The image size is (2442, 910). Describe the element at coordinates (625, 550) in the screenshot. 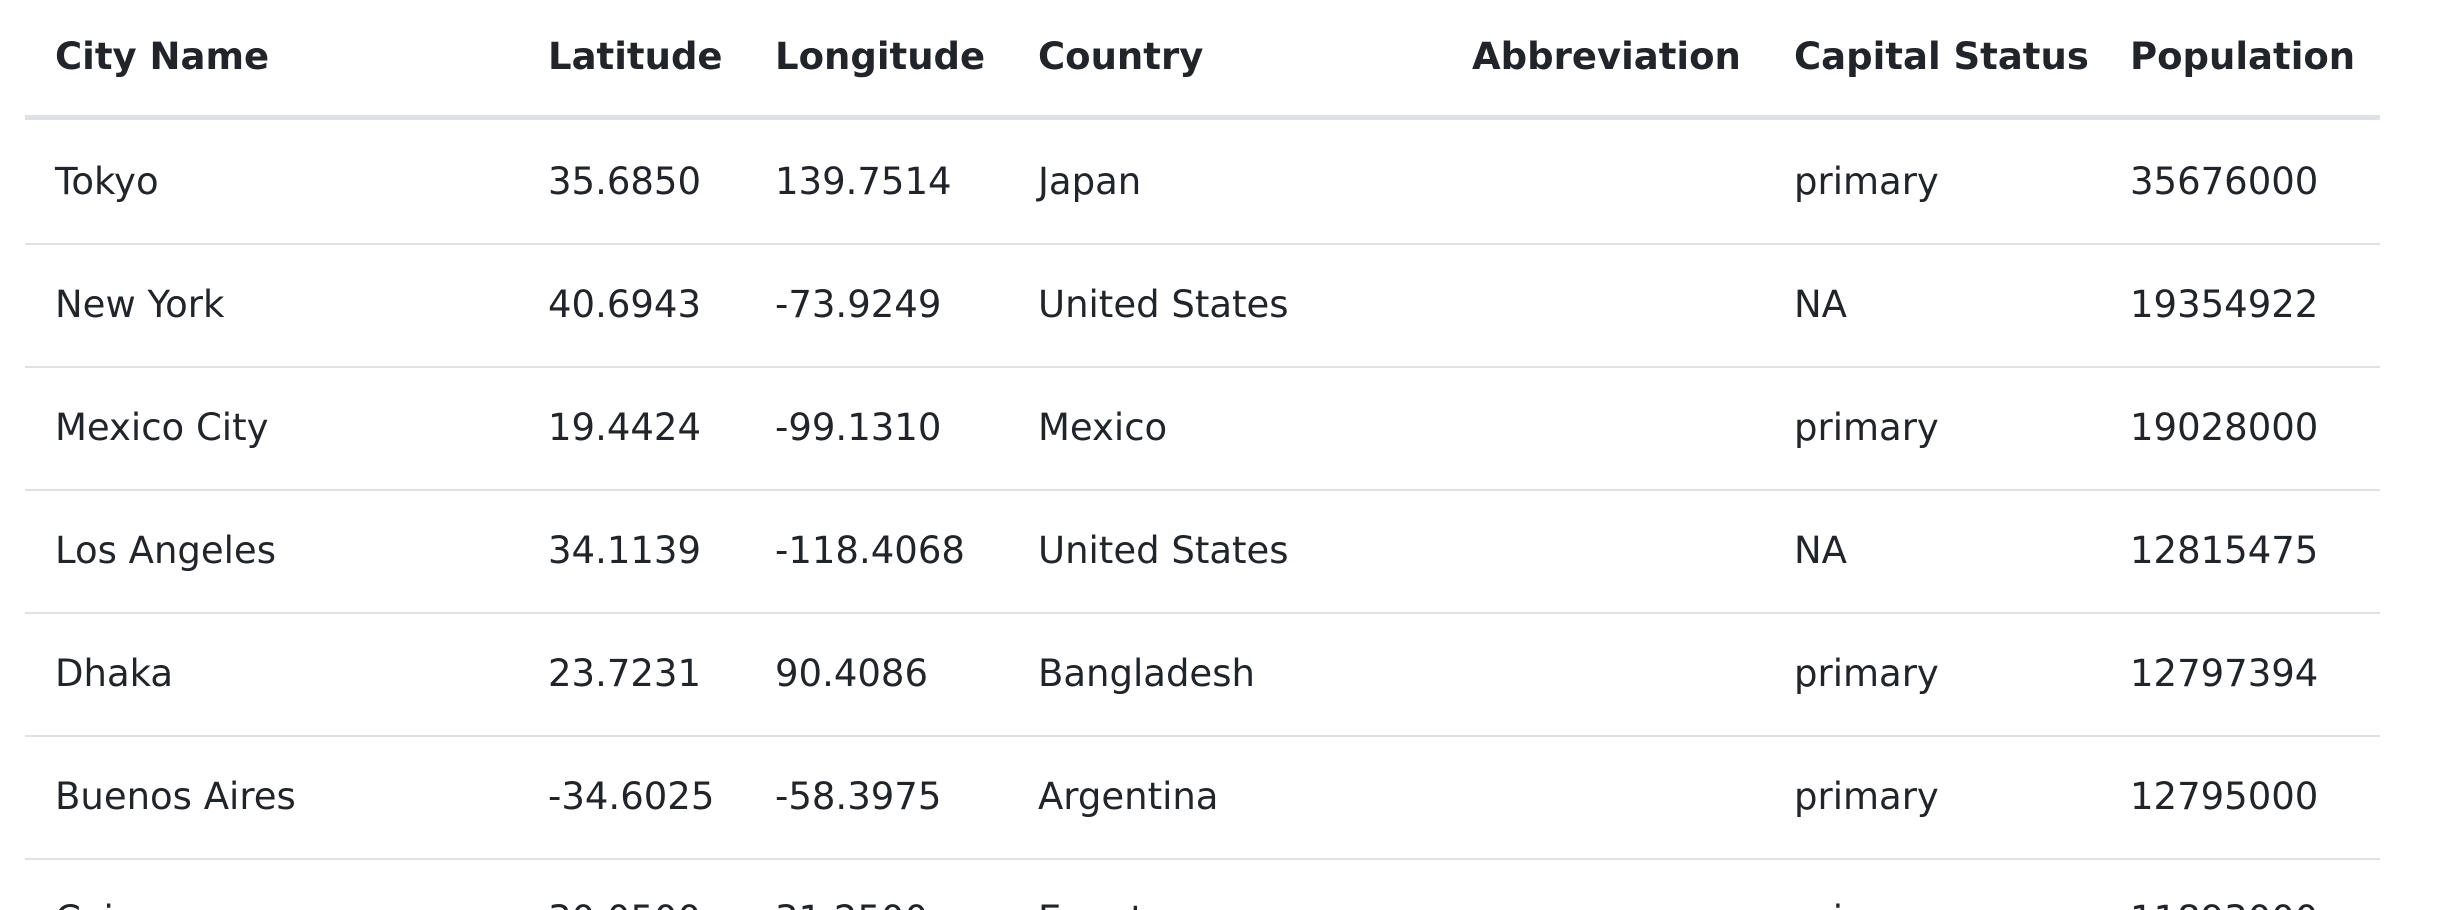

I see `table-cell: 34.1139` at that location.